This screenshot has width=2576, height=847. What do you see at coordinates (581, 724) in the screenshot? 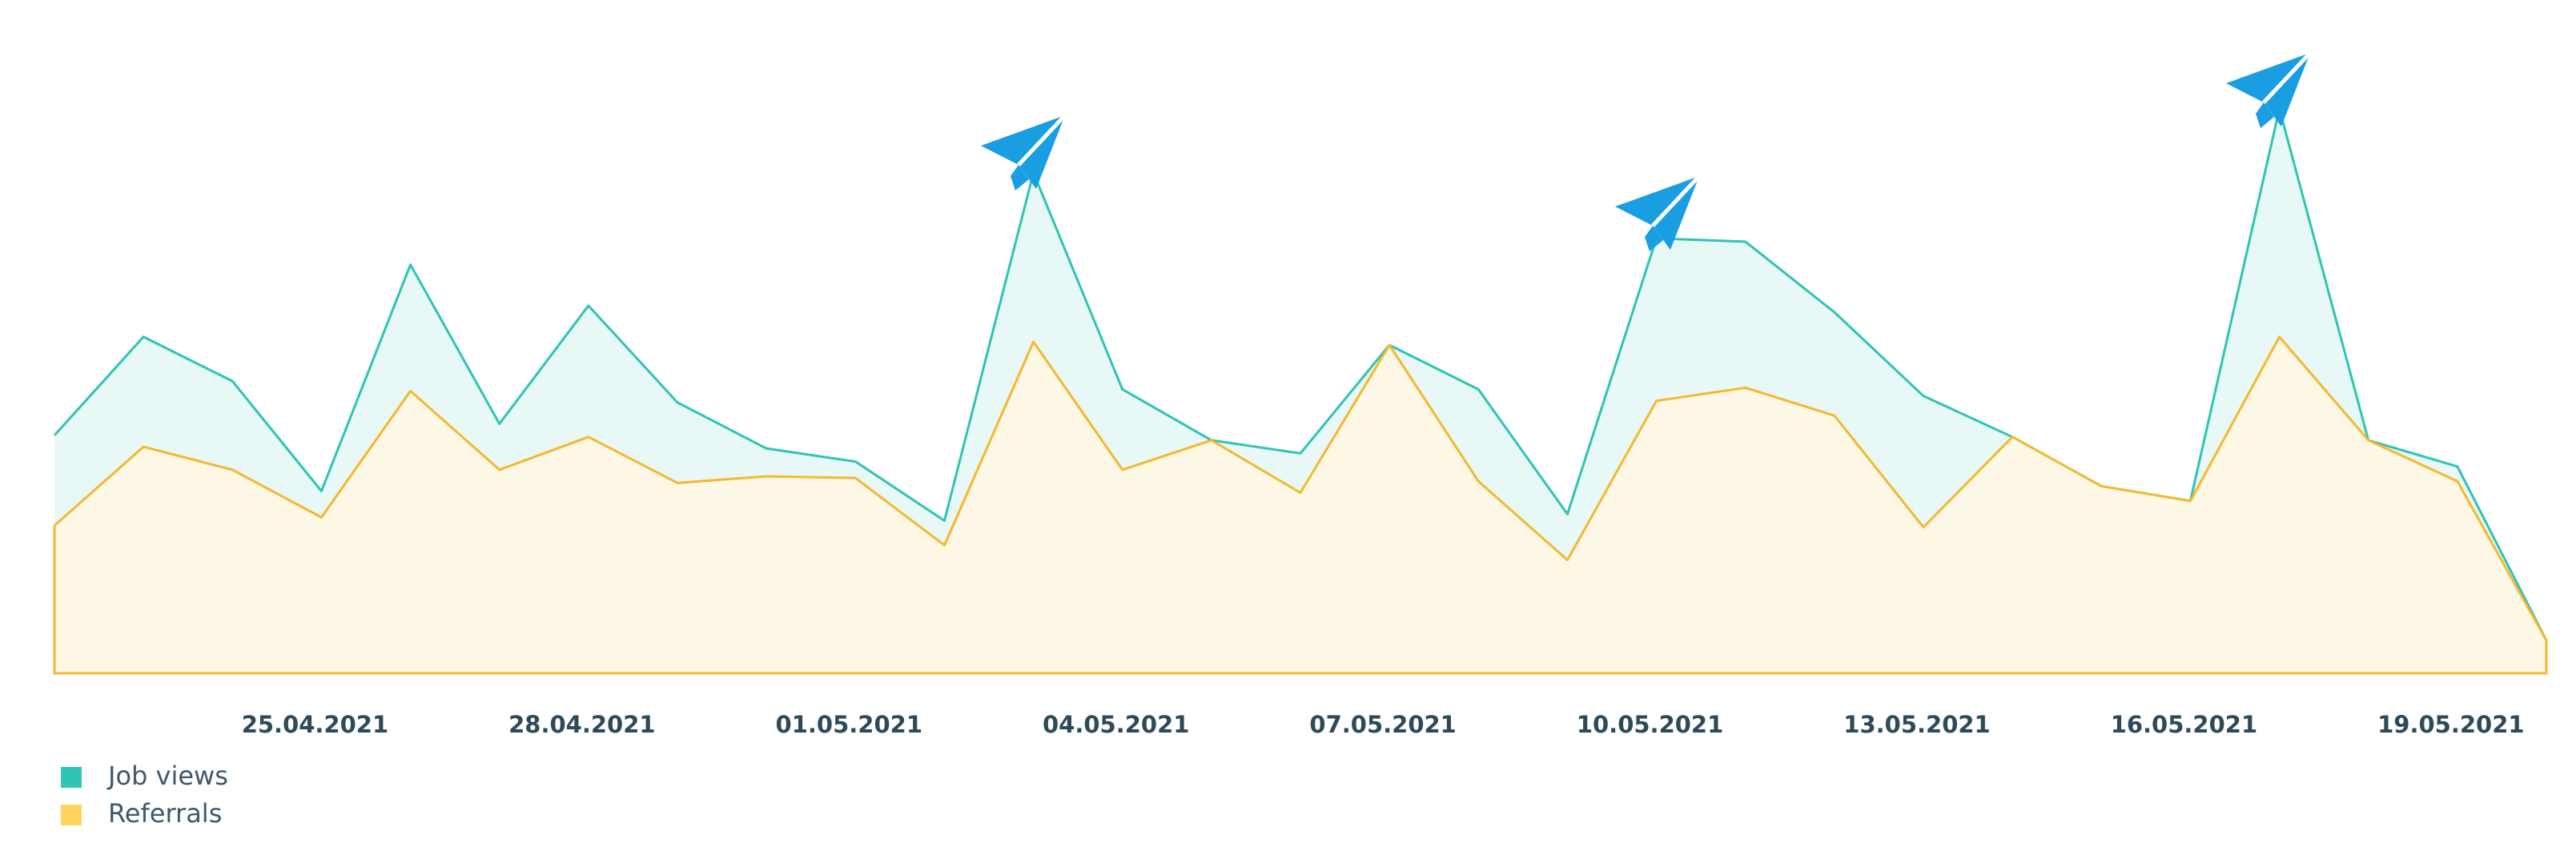
I see `x-tick-label: 28.04.2021` at bounding box center [581, 724].